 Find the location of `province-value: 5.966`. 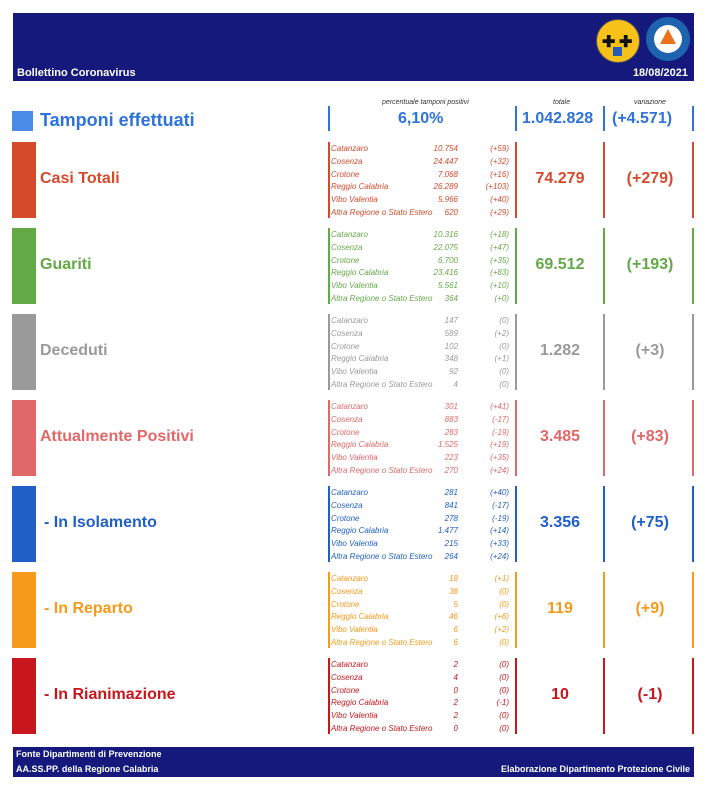

province-value: 5.966 is located at coordinates (447, 200).